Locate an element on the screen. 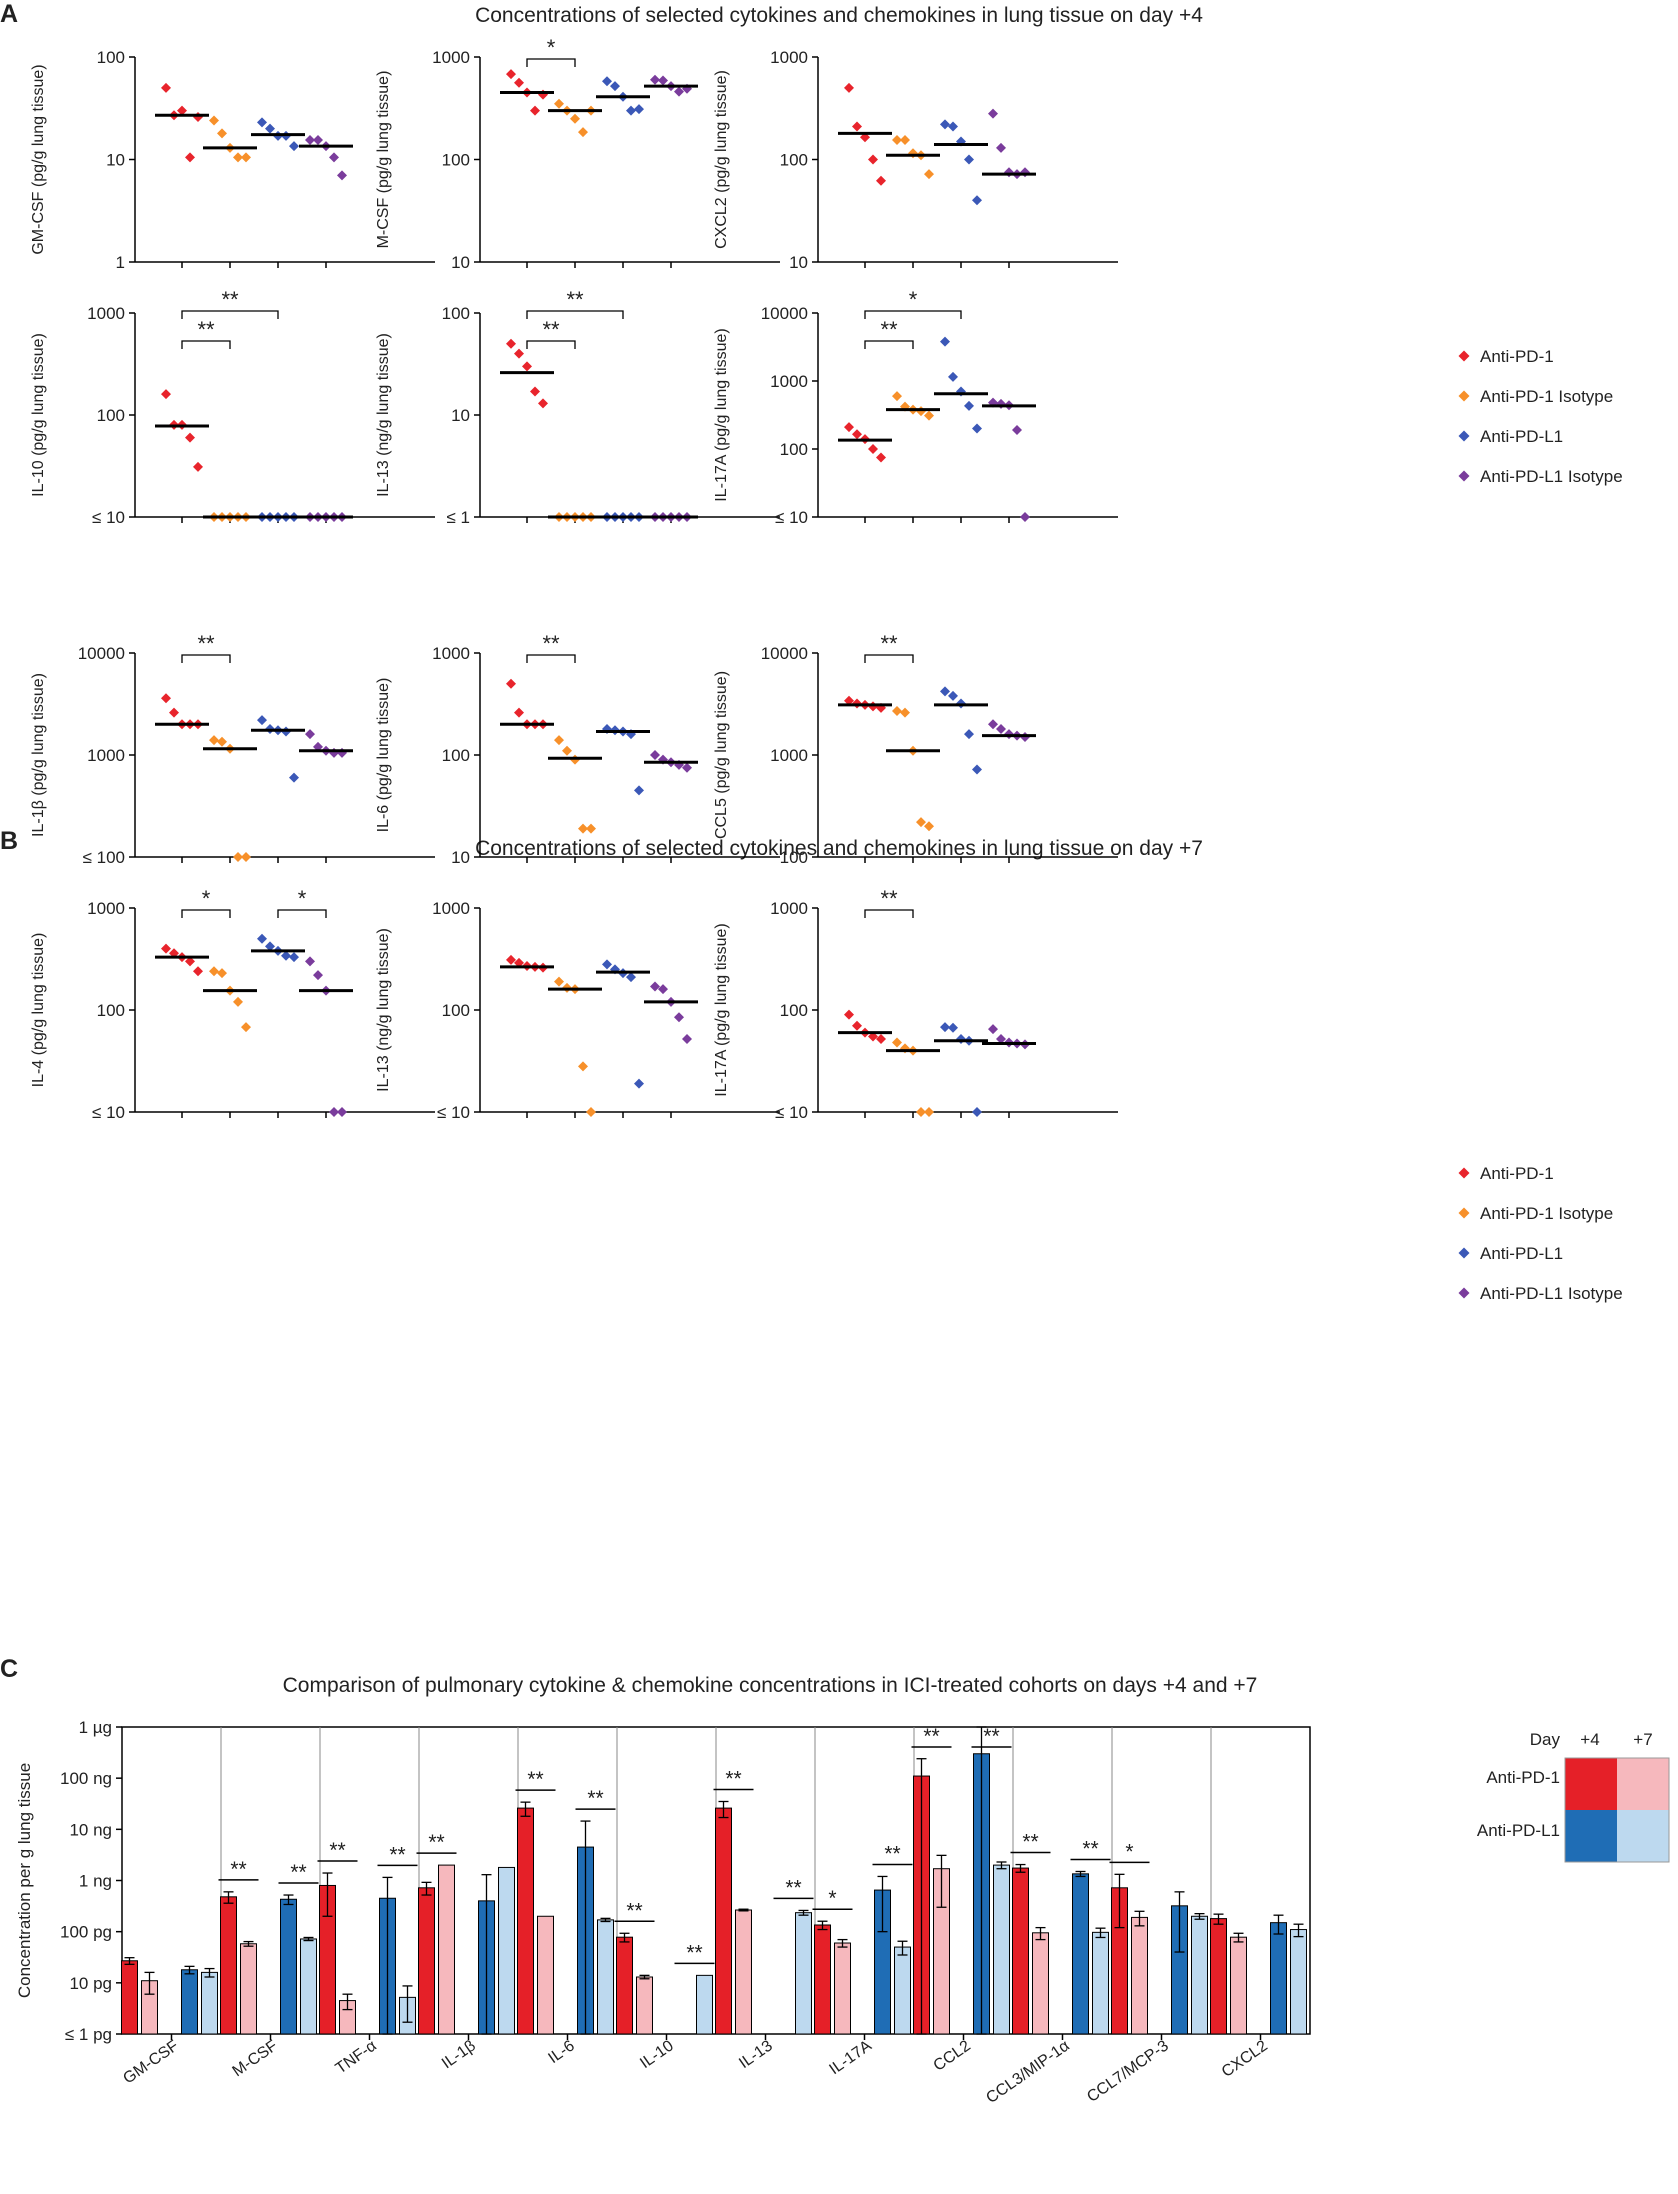 The width and height of the screenshot is (1678, 2194). y-axis-label: IL-17A (pg/g lung tissue) is located at coordinates (721, 1009).